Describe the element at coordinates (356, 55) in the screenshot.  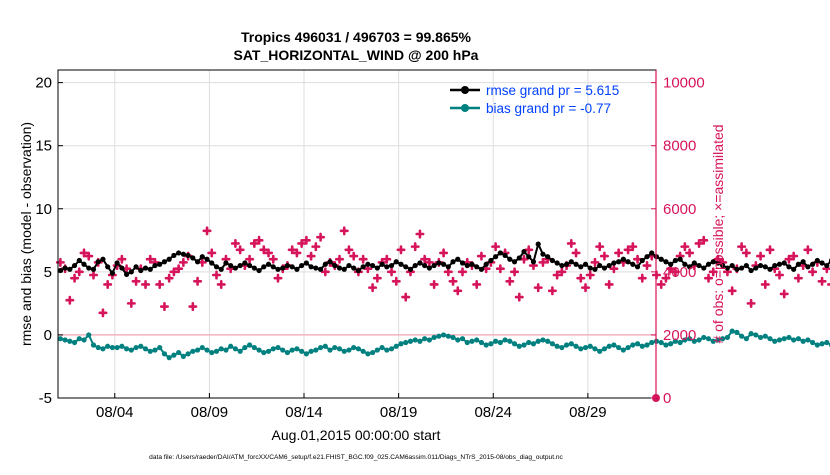
I see `chart-title-line2: SAT_HORIZONTAL_WIND @ 200 hPa` at that location.